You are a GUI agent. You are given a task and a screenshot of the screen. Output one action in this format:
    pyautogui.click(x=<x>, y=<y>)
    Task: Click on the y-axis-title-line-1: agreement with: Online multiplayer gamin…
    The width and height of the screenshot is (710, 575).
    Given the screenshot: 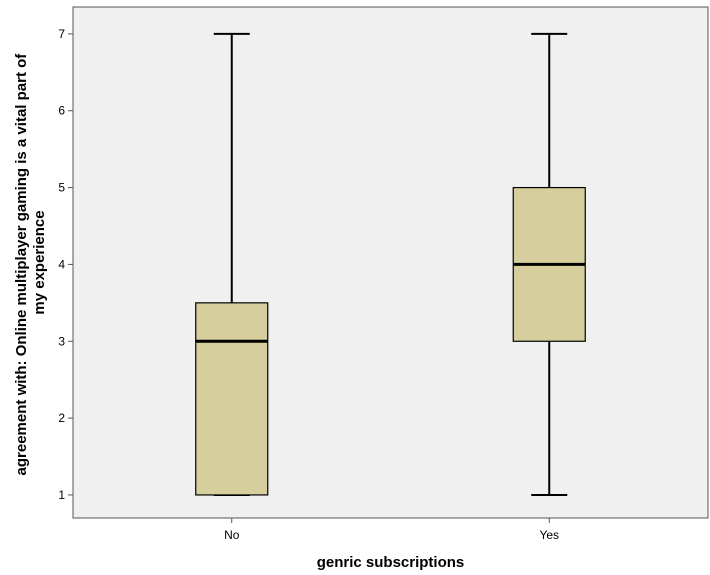 What is the action you would take?
    pyautogui.click(x=21, y=264)
    